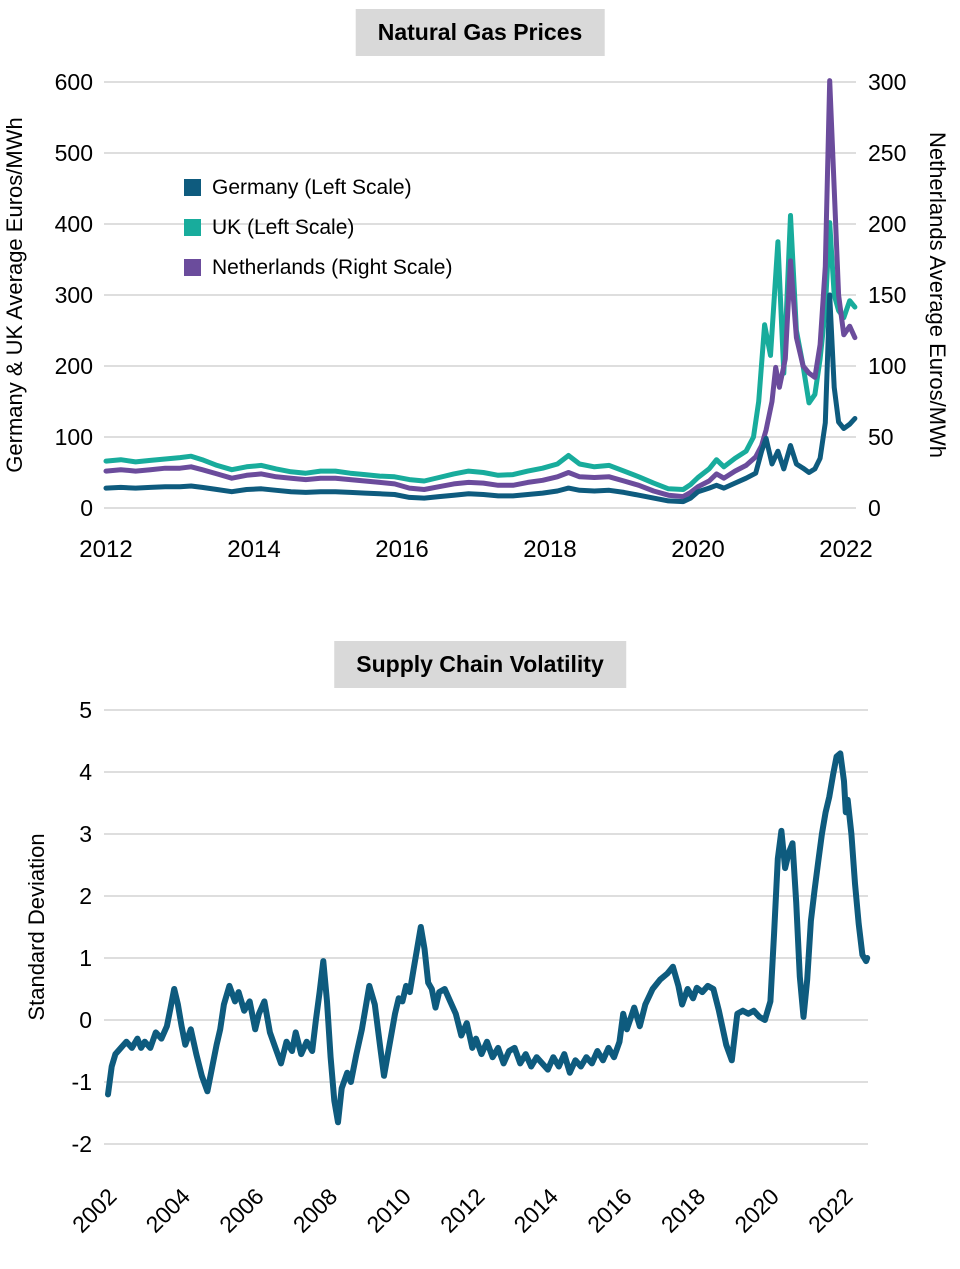 The height and width of the screenshot is (1269, 960). Describe the element at coordinates (480, 665) in the screenshot. I see `volatility-chart-title: Supply Chain Volatility` at that location.